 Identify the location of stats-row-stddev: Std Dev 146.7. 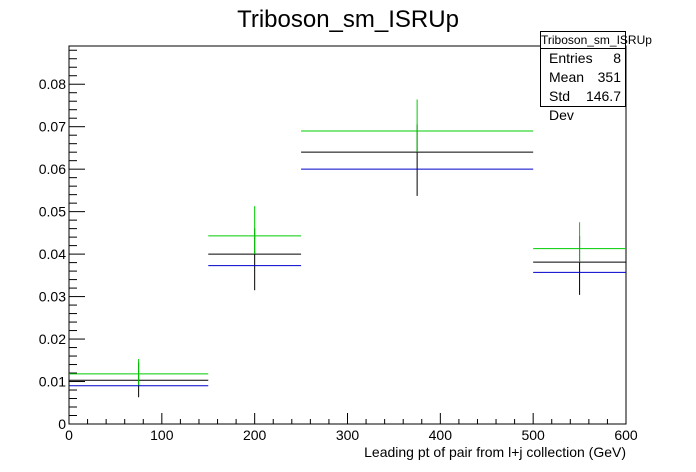
(583, 105).